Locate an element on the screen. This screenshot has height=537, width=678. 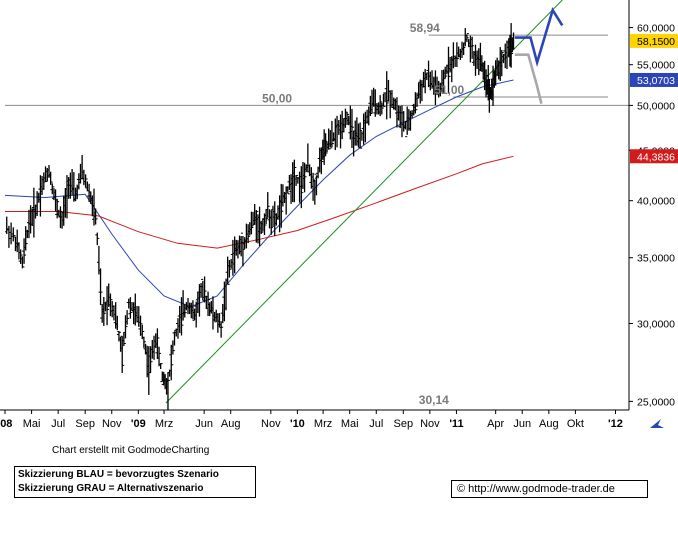
value-marker-label-0: 58,1500 is located at coordinates (656, 42).